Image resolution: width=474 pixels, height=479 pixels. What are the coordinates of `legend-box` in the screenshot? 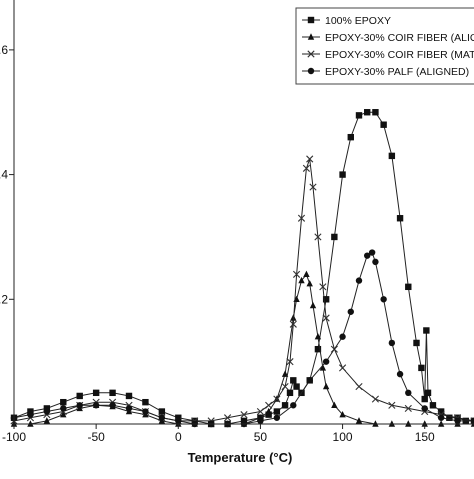 It's located at (384, 46).